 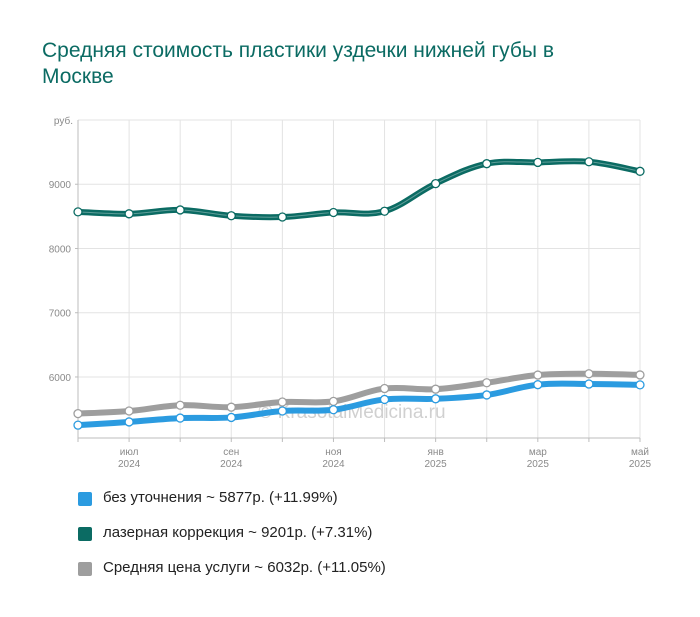 I want to click on y-tick-label: 9000, so click(x=60, y=185).